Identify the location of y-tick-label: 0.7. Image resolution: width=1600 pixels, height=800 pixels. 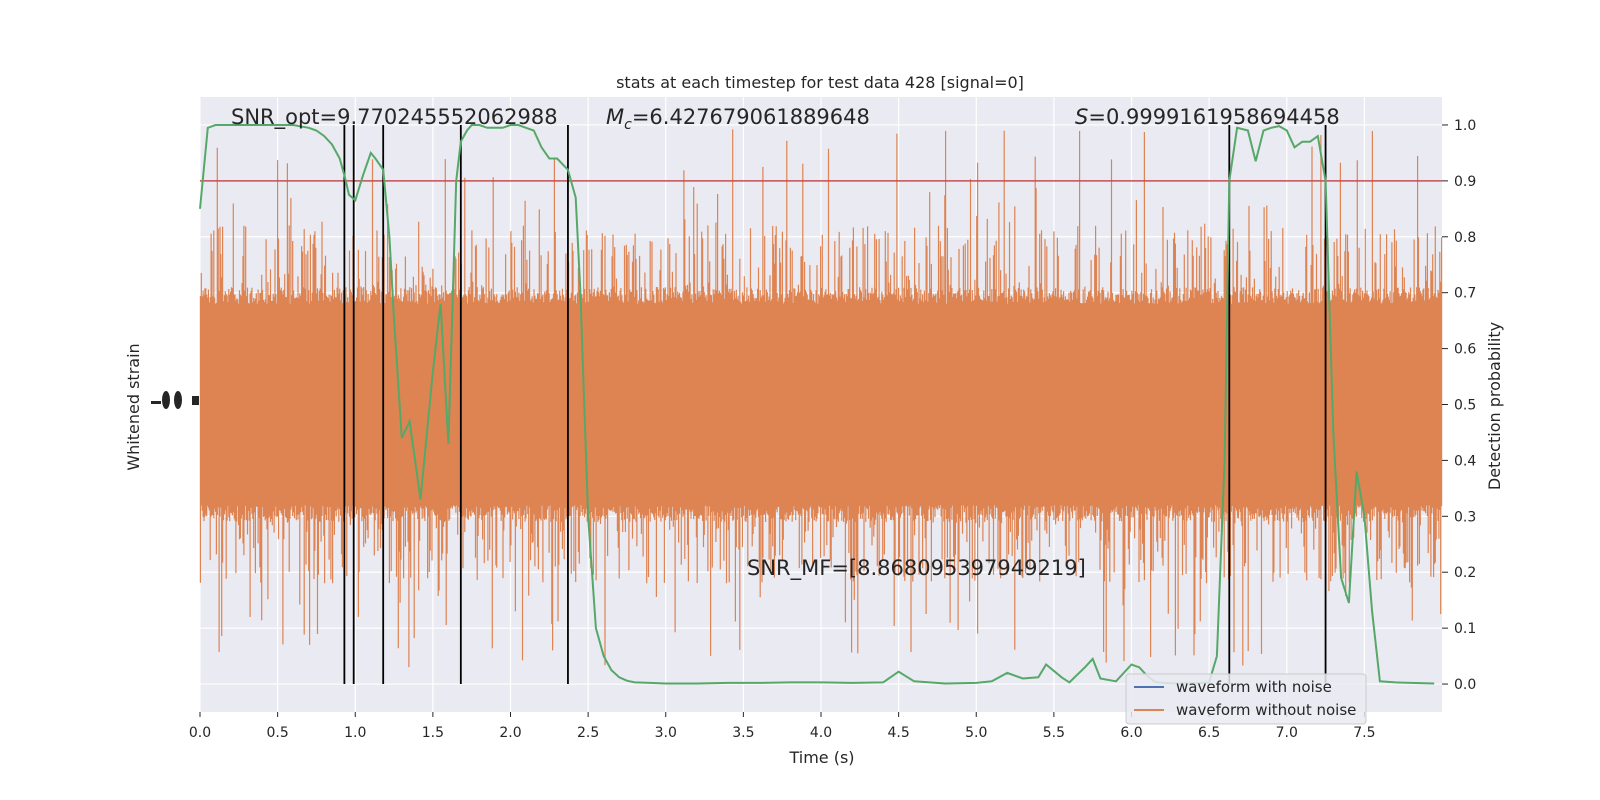
(1465, 294).